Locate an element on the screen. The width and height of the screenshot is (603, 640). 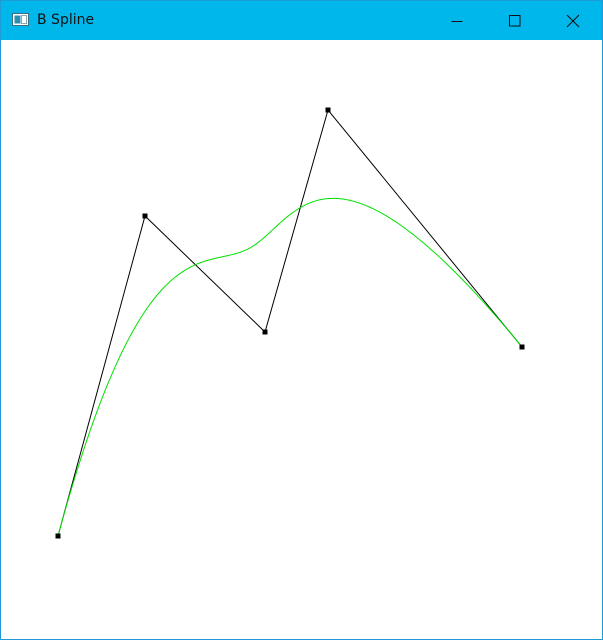
close-icon is located at coordinates (573, 20).